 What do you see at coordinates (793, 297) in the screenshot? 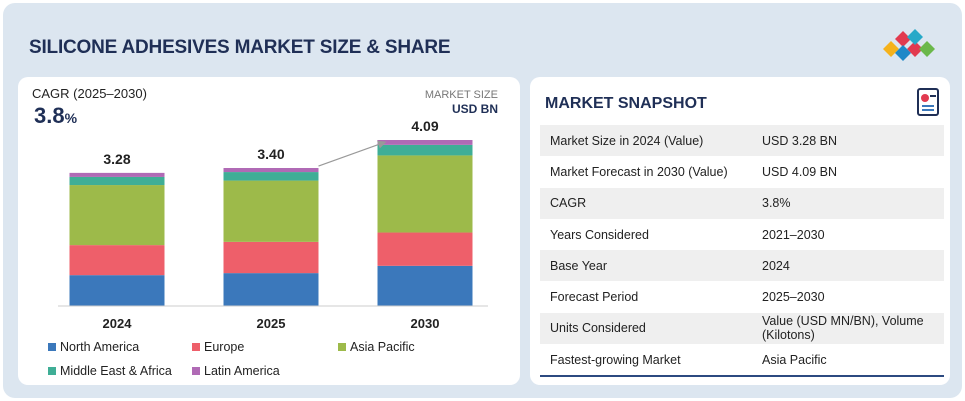
I see `snapshot-value: 2025–2030` at bounding box center [793, 297].